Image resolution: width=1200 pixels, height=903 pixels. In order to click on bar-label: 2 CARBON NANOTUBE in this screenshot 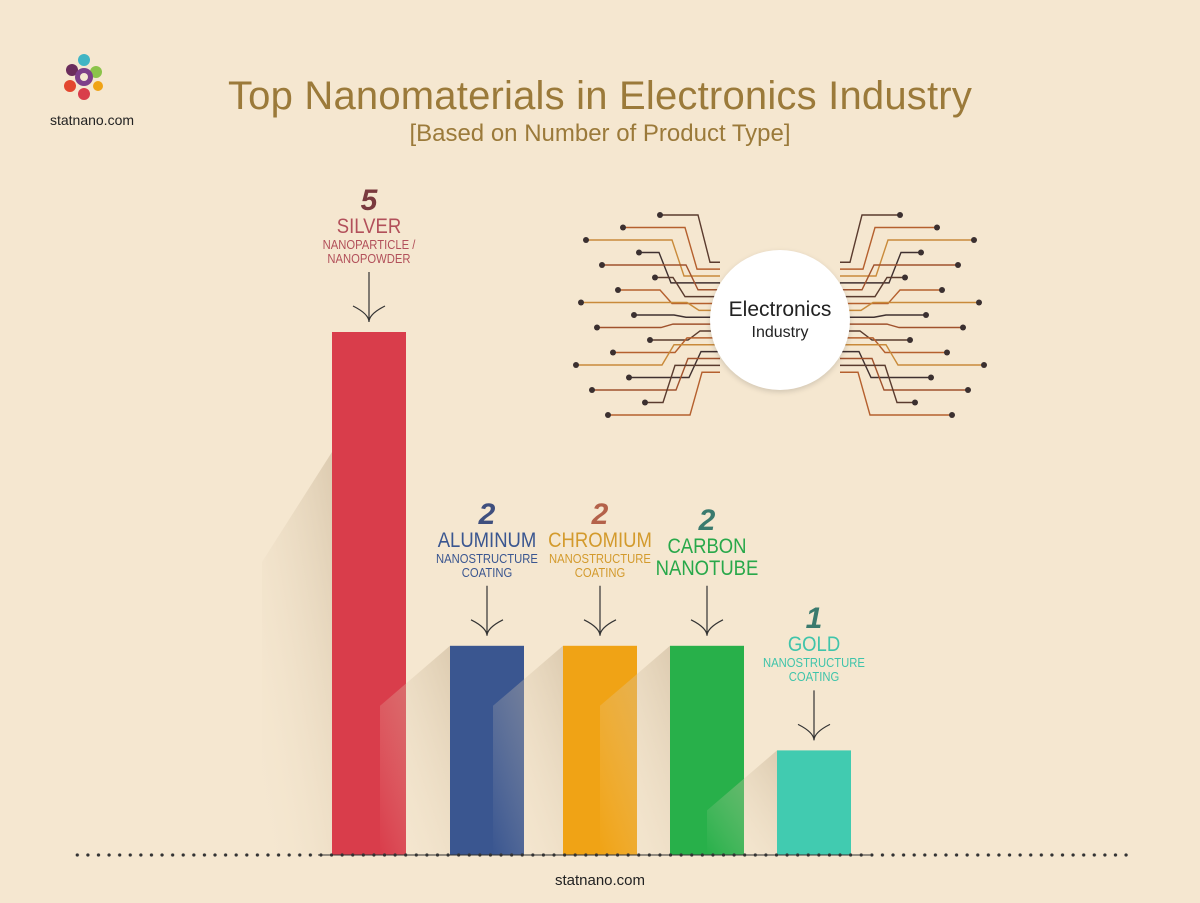, I will do `click(707, 541)`.